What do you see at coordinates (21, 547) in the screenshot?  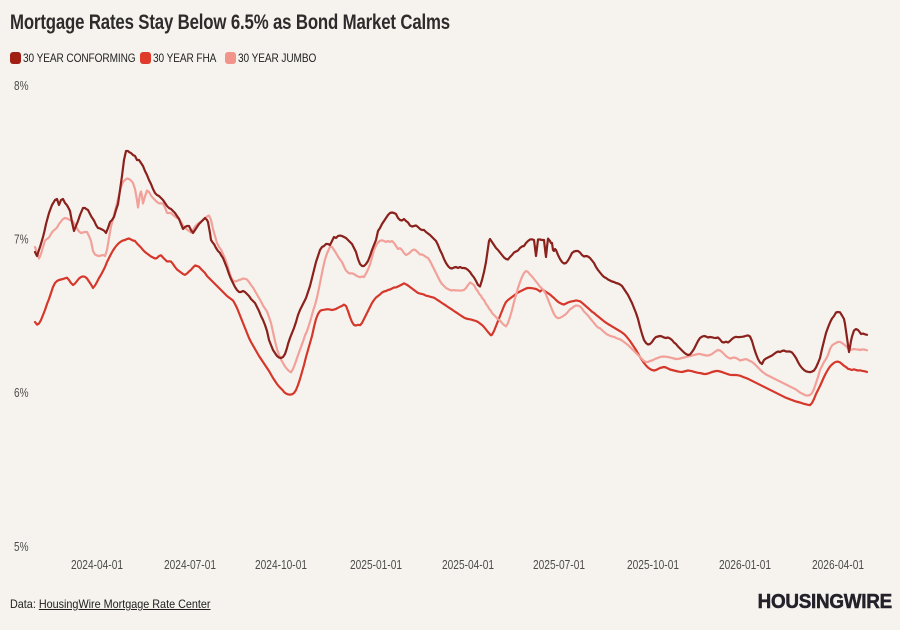 I see `svg-text: 5%` at bounding box center [21, 547].